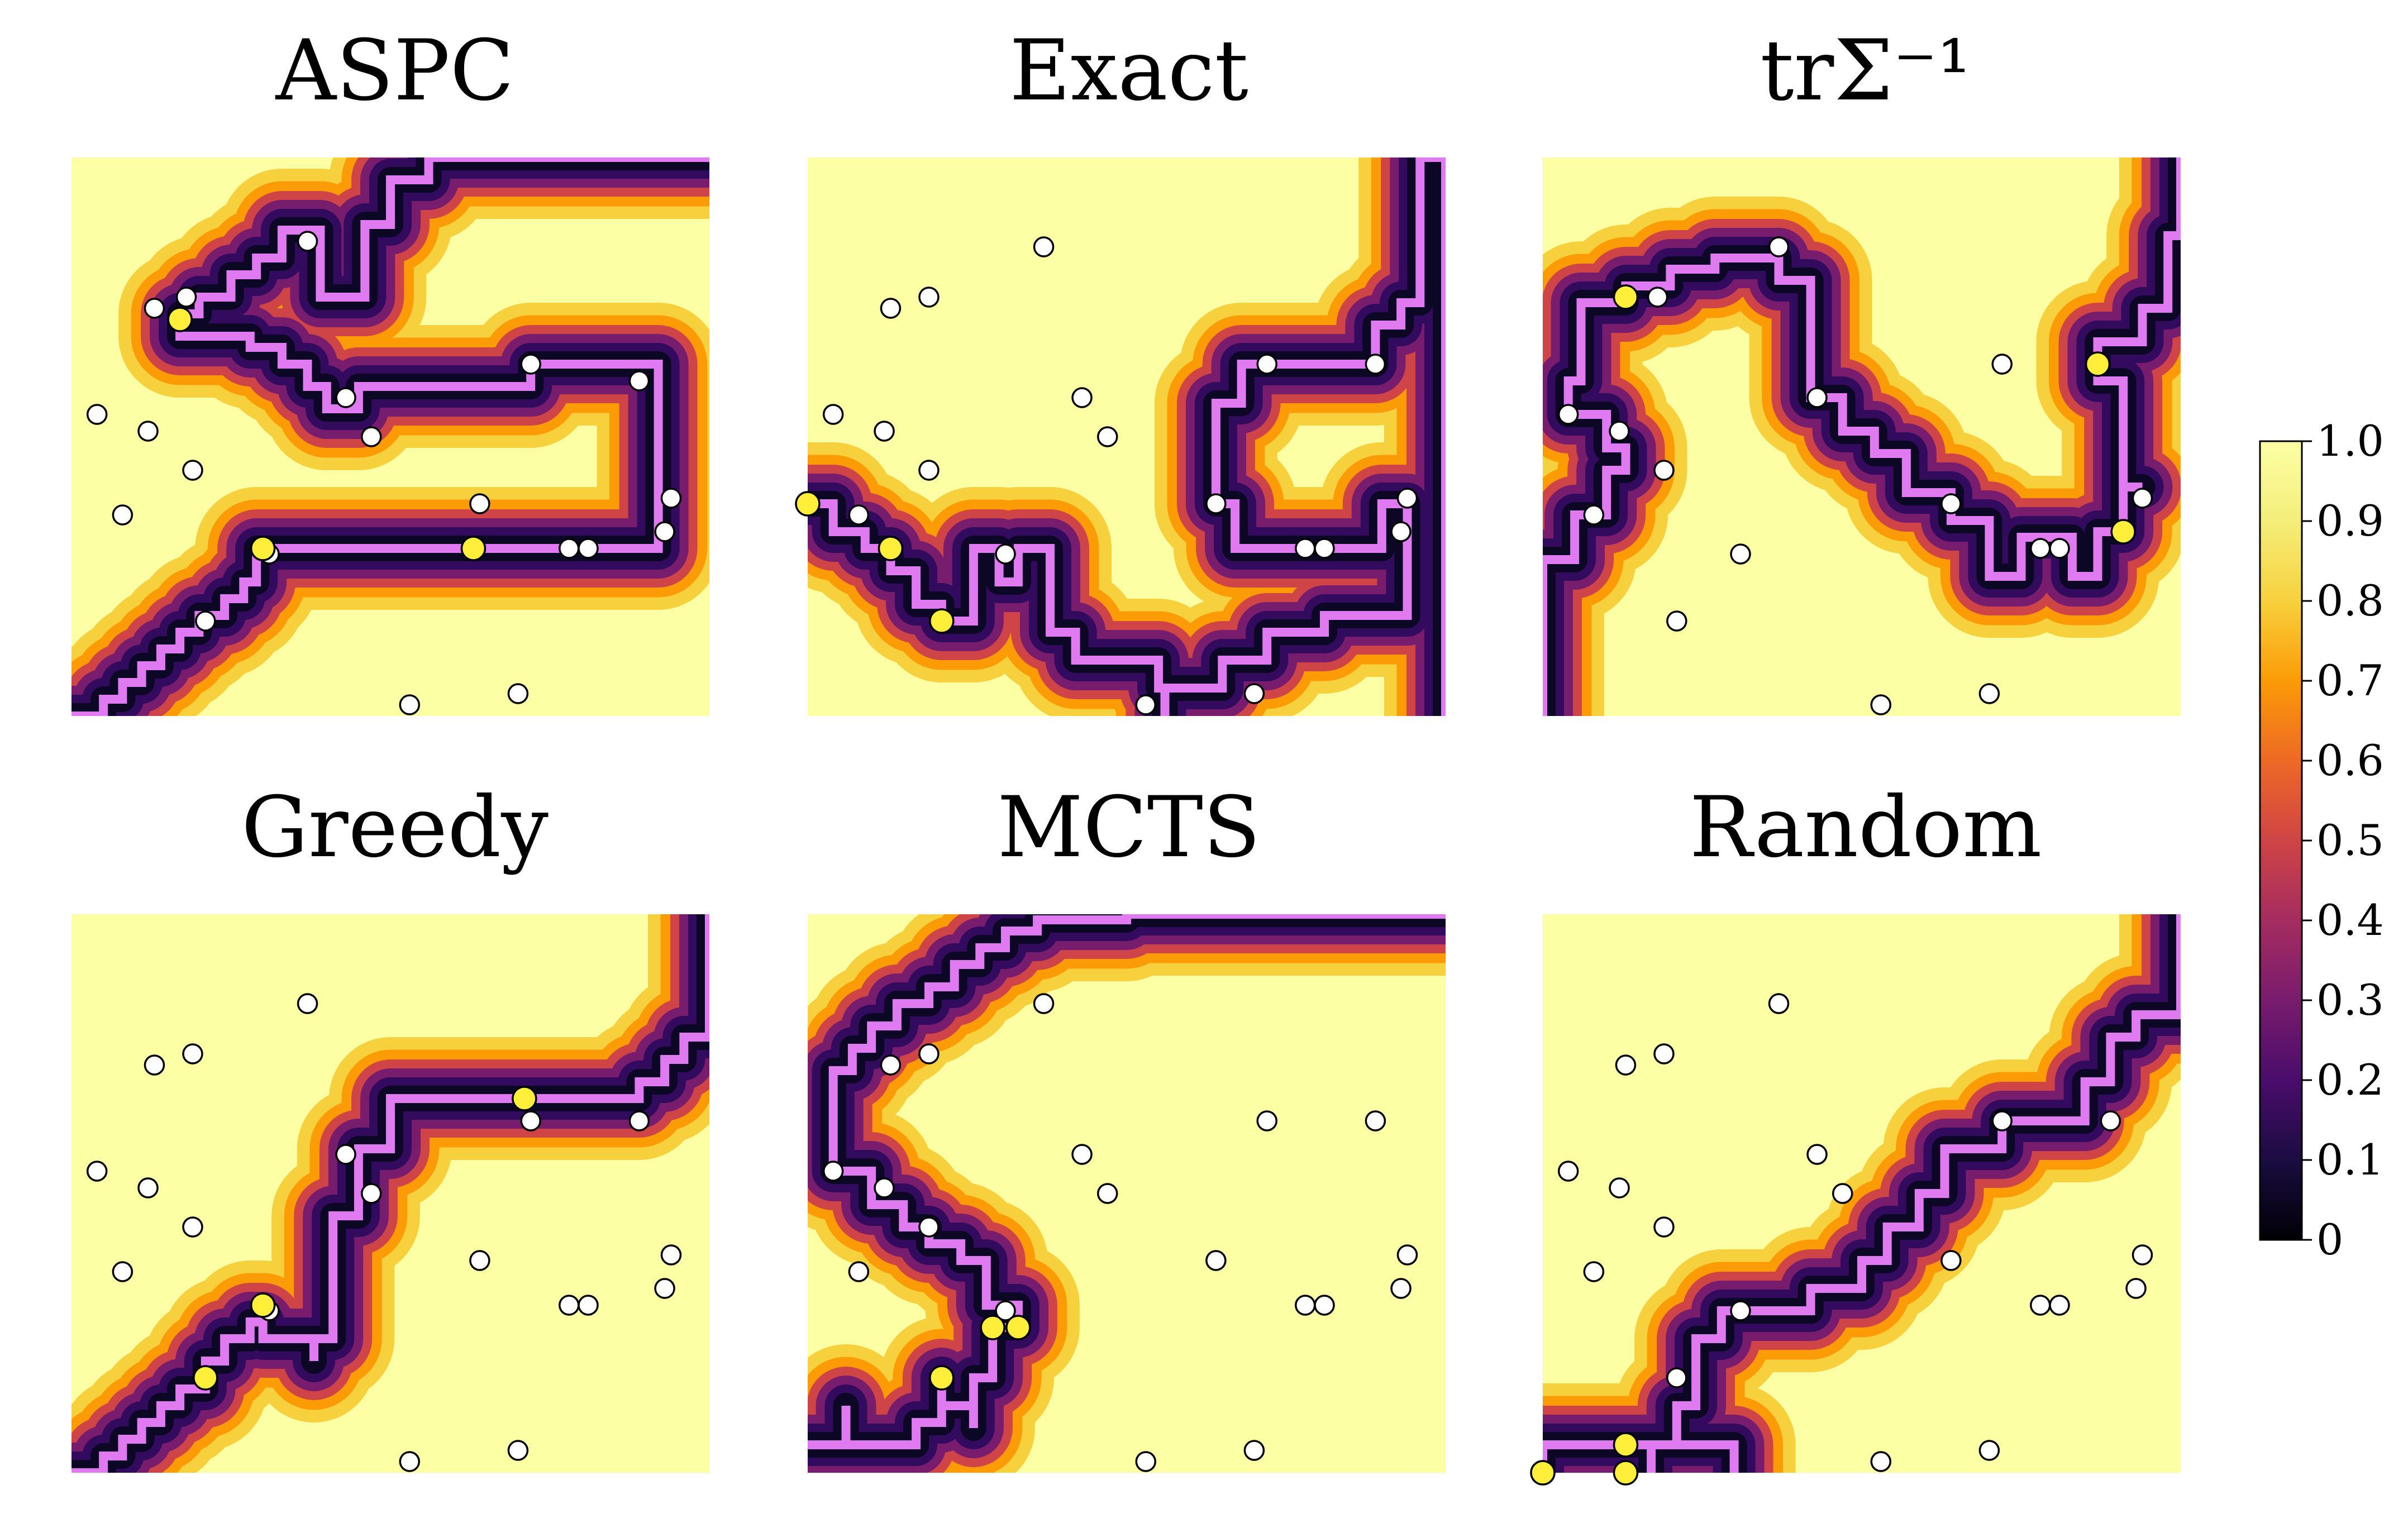  Describe the element at coordinates (2350, 601) in the screenshot. I see `colorbar-tick-label: 0.8` at that location.